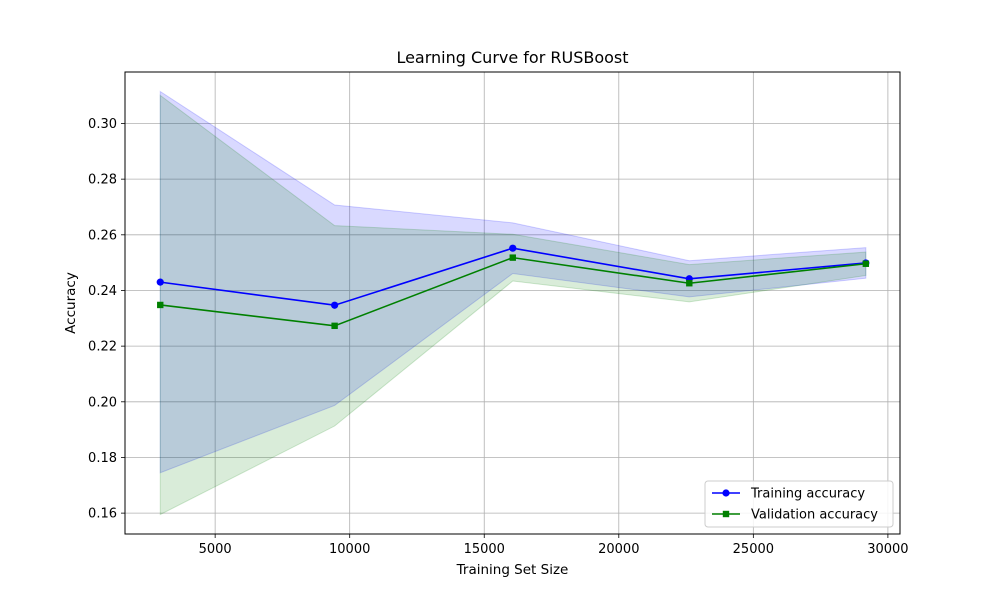 The width and height of the screenshot is (1000, 600). What do you see at coordinates (102, 402) in the screenshot?
I see `y-tick-label: 0.20` at bounding box center [102, 402].